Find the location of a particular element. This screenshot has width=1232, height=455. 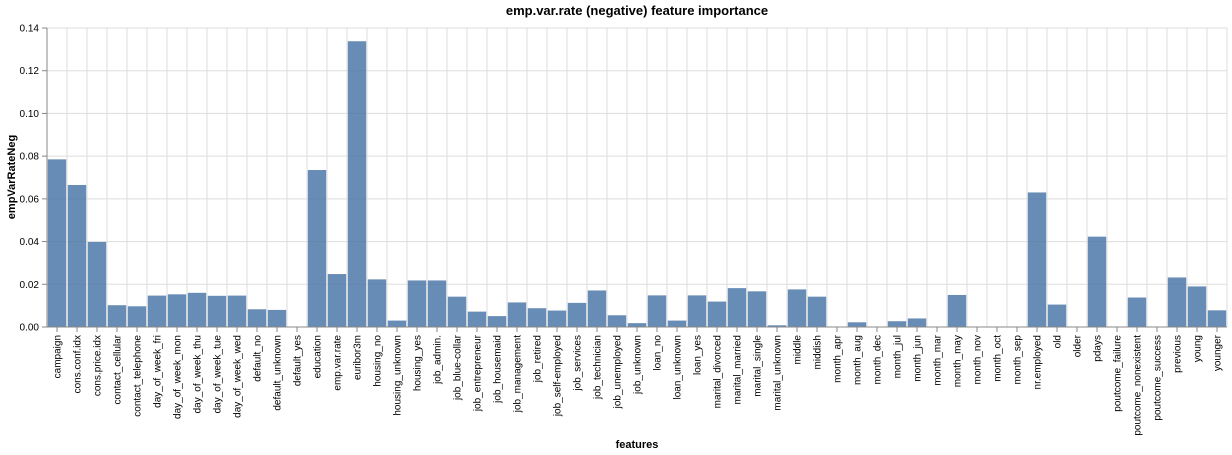

y-tick-label: 0.10 is located at coordinates (30, 114).